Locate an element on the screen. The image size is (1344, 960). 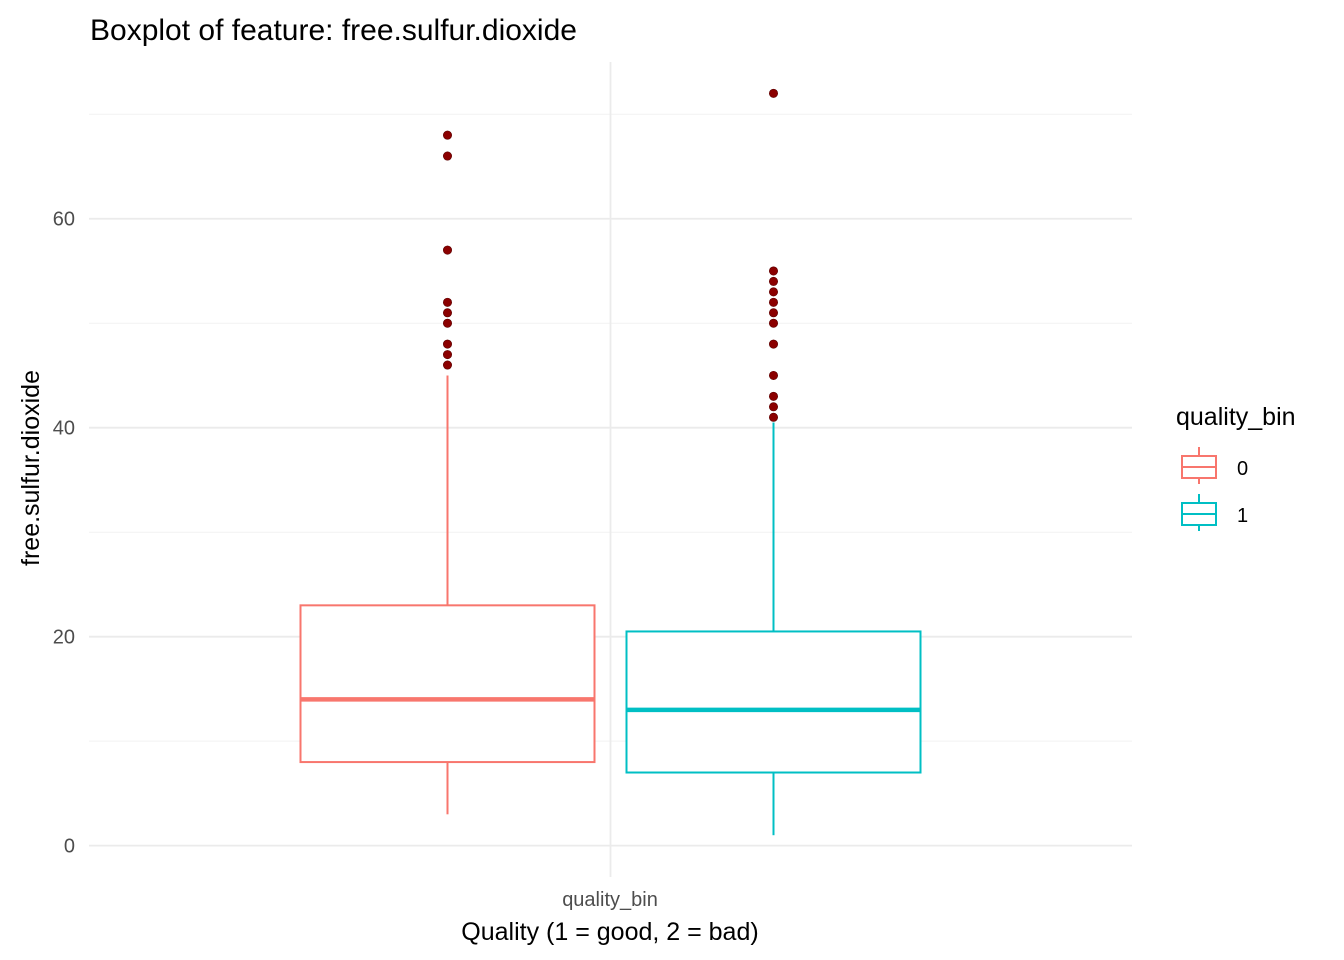
x-axis-title: Quality (1 = good, 2 = bad) is located at coordinates (609, 932).